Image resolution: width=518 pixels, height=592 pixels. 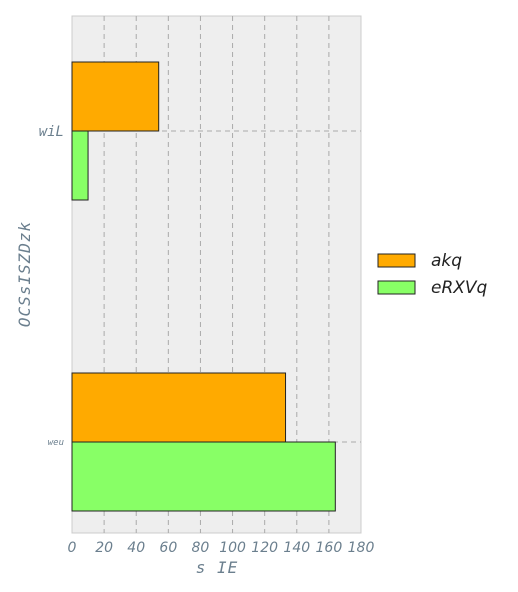 I want to click on x-tick-label-8: 160, so click(x=329, y=548).